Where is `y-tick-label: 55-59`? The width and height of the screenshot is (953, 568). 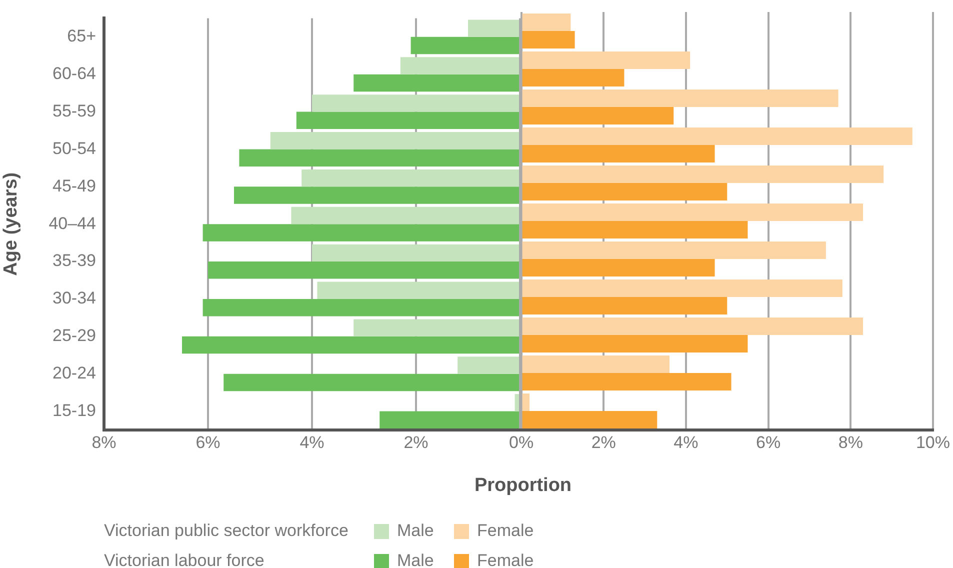 y-tick-label: 55-59 is located at coordinates (74, 110).